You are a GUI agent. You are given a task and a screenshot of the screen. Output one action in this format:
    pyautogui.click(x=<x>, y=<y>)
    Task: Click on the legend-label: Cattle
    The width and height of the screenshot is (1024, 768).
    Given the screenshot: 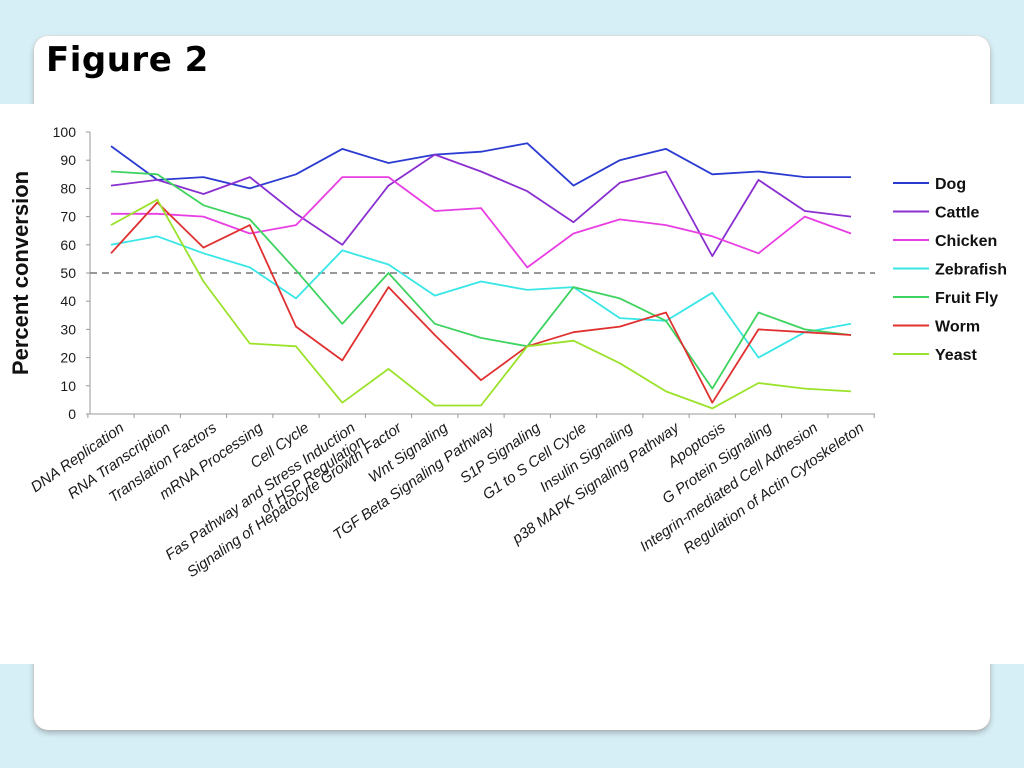 What is the action you would take?
    pyautogui.click(x=957, y=213)
    